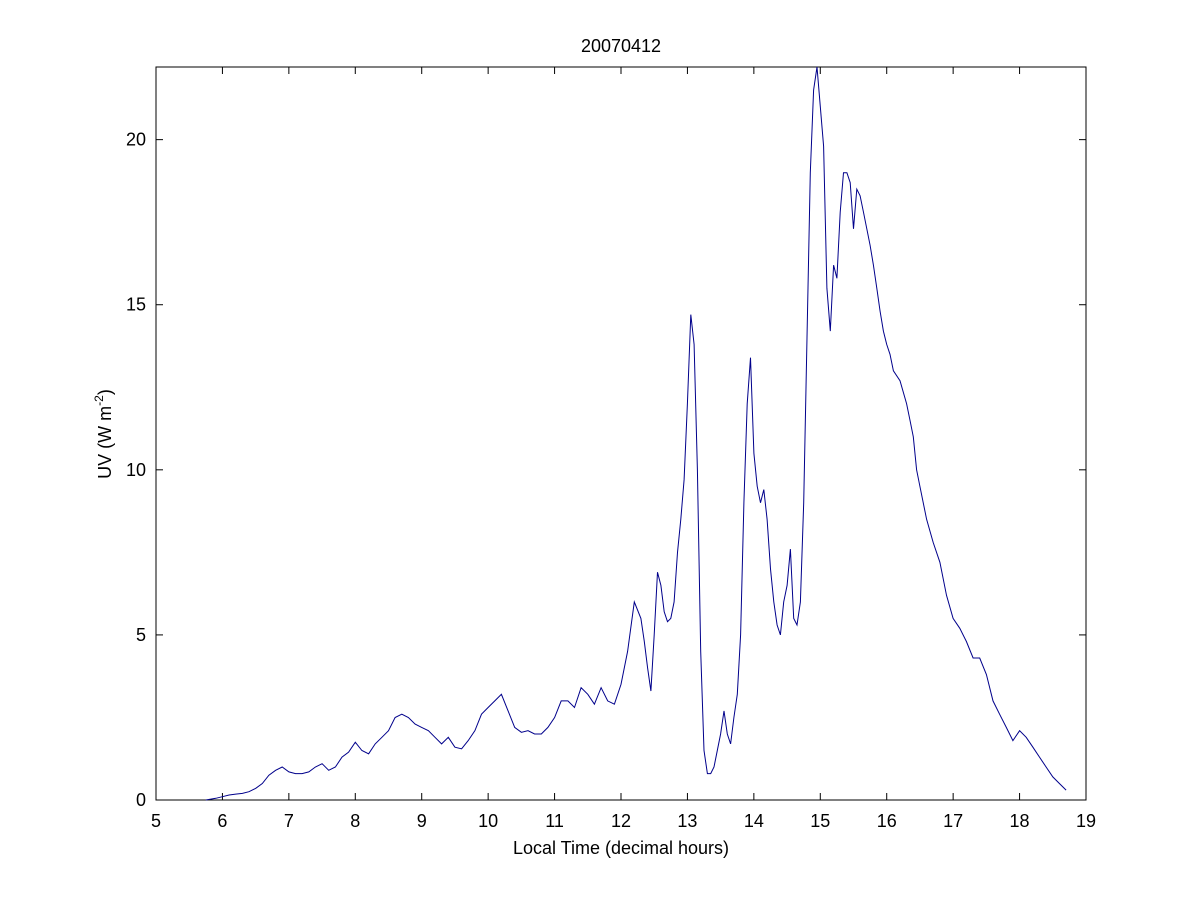 The height and width of the screenshot is (900, 1200). Describe the element at coordinates (136, 305) in the screenshot. I see `y-tick-label: 15` at that location.